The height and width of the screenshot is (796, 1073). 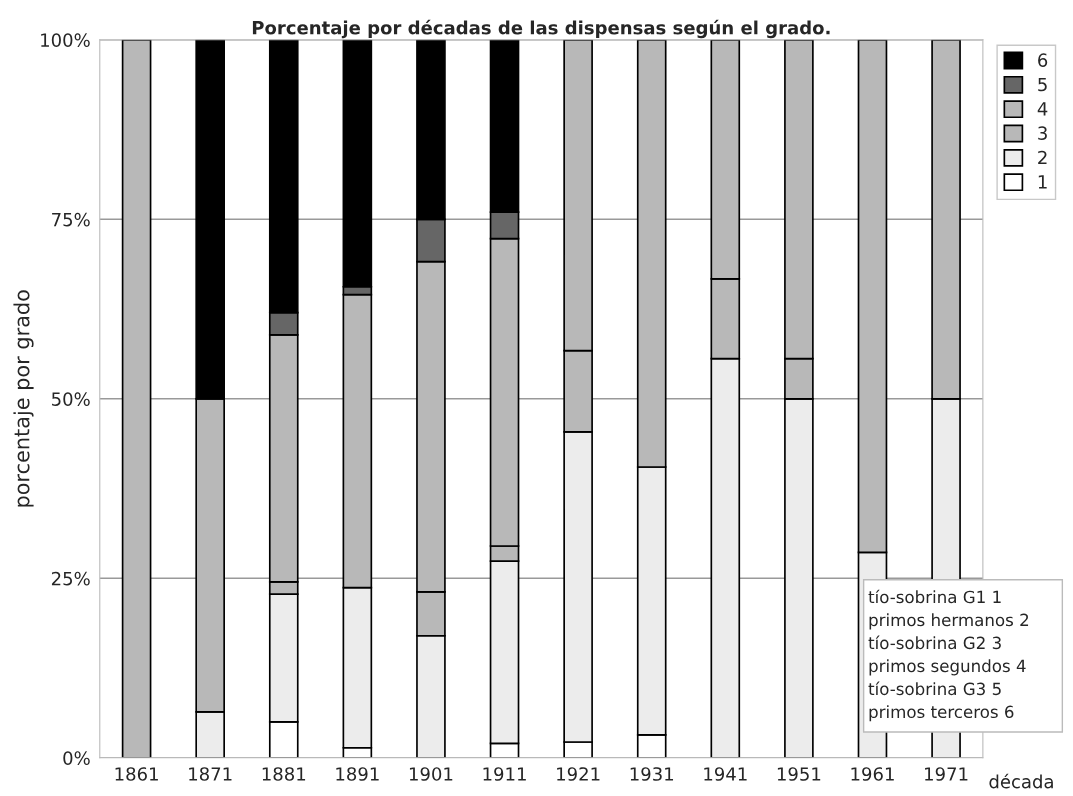 I want to click on x-tick-label: 1941, so click(x=725, y=774).